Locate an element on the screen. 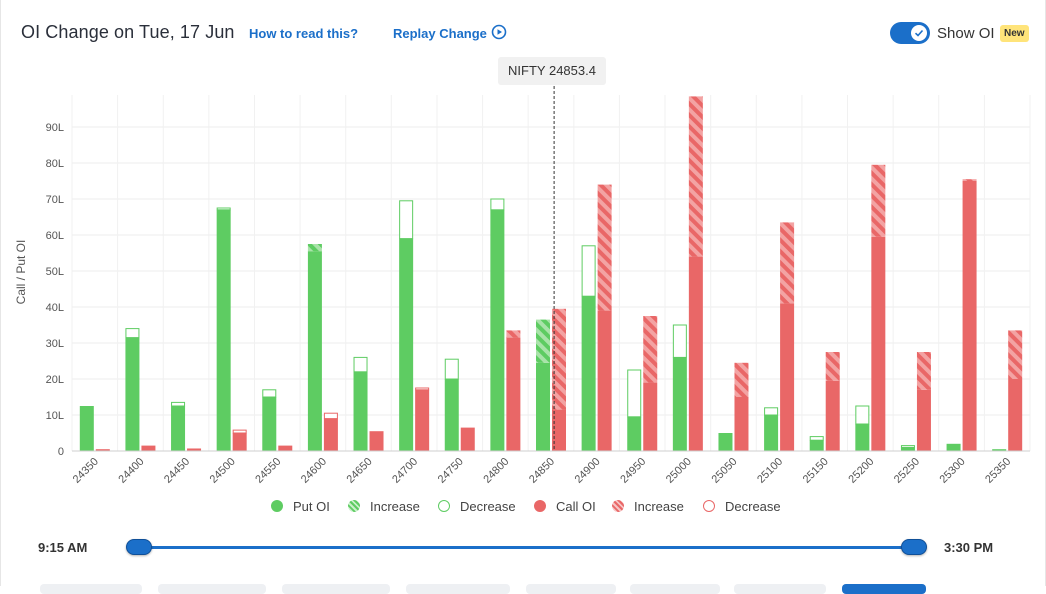  y-tick-label: 70L is located at coordinates (55, 200).